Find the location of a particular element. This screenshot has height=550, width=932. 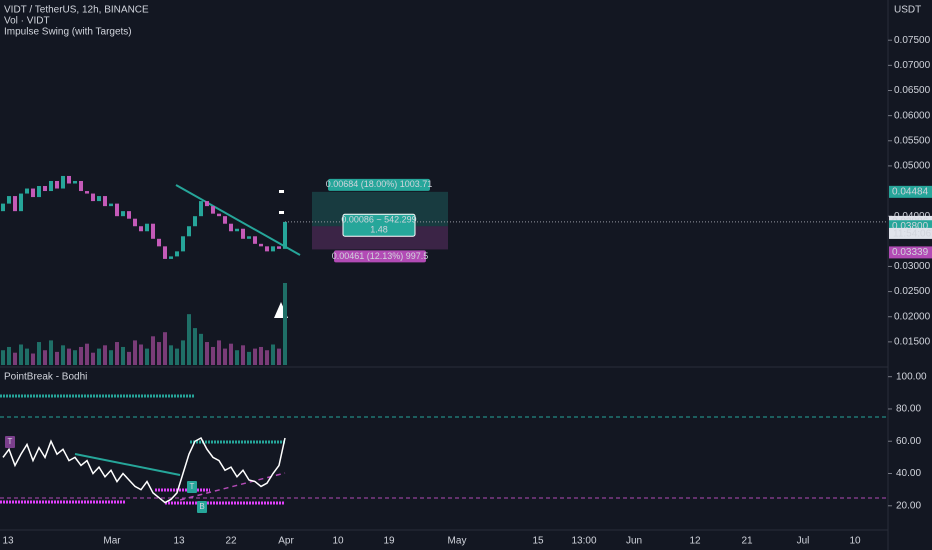

osc-trend-line is located at coordinates (127, 464).